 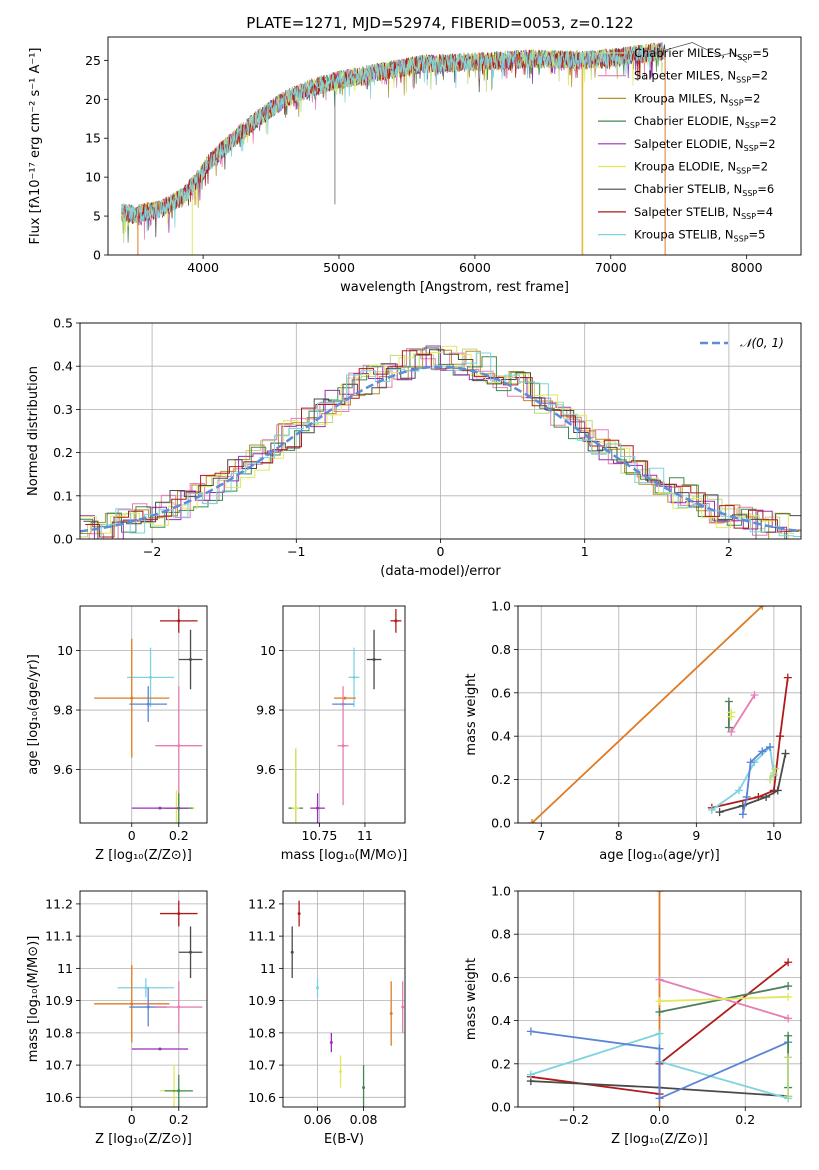 I want to click on legend-label: Chabrier ELODIE, NSSP=2, so click(x=705, y=122).